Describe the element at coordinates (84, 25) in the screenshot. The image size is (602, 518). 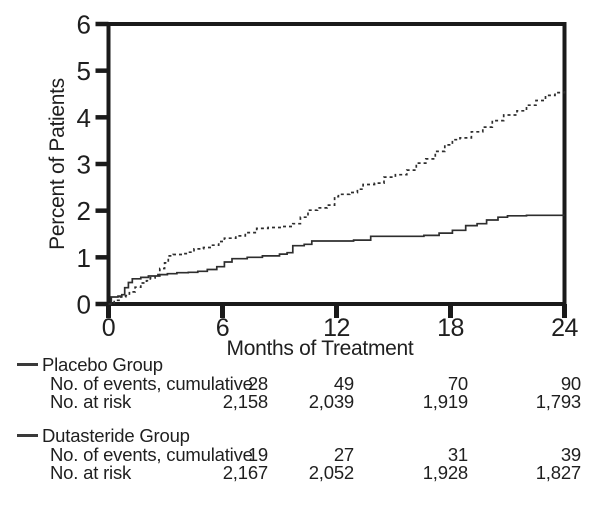
I see `y-tick-label: 6` at that location.